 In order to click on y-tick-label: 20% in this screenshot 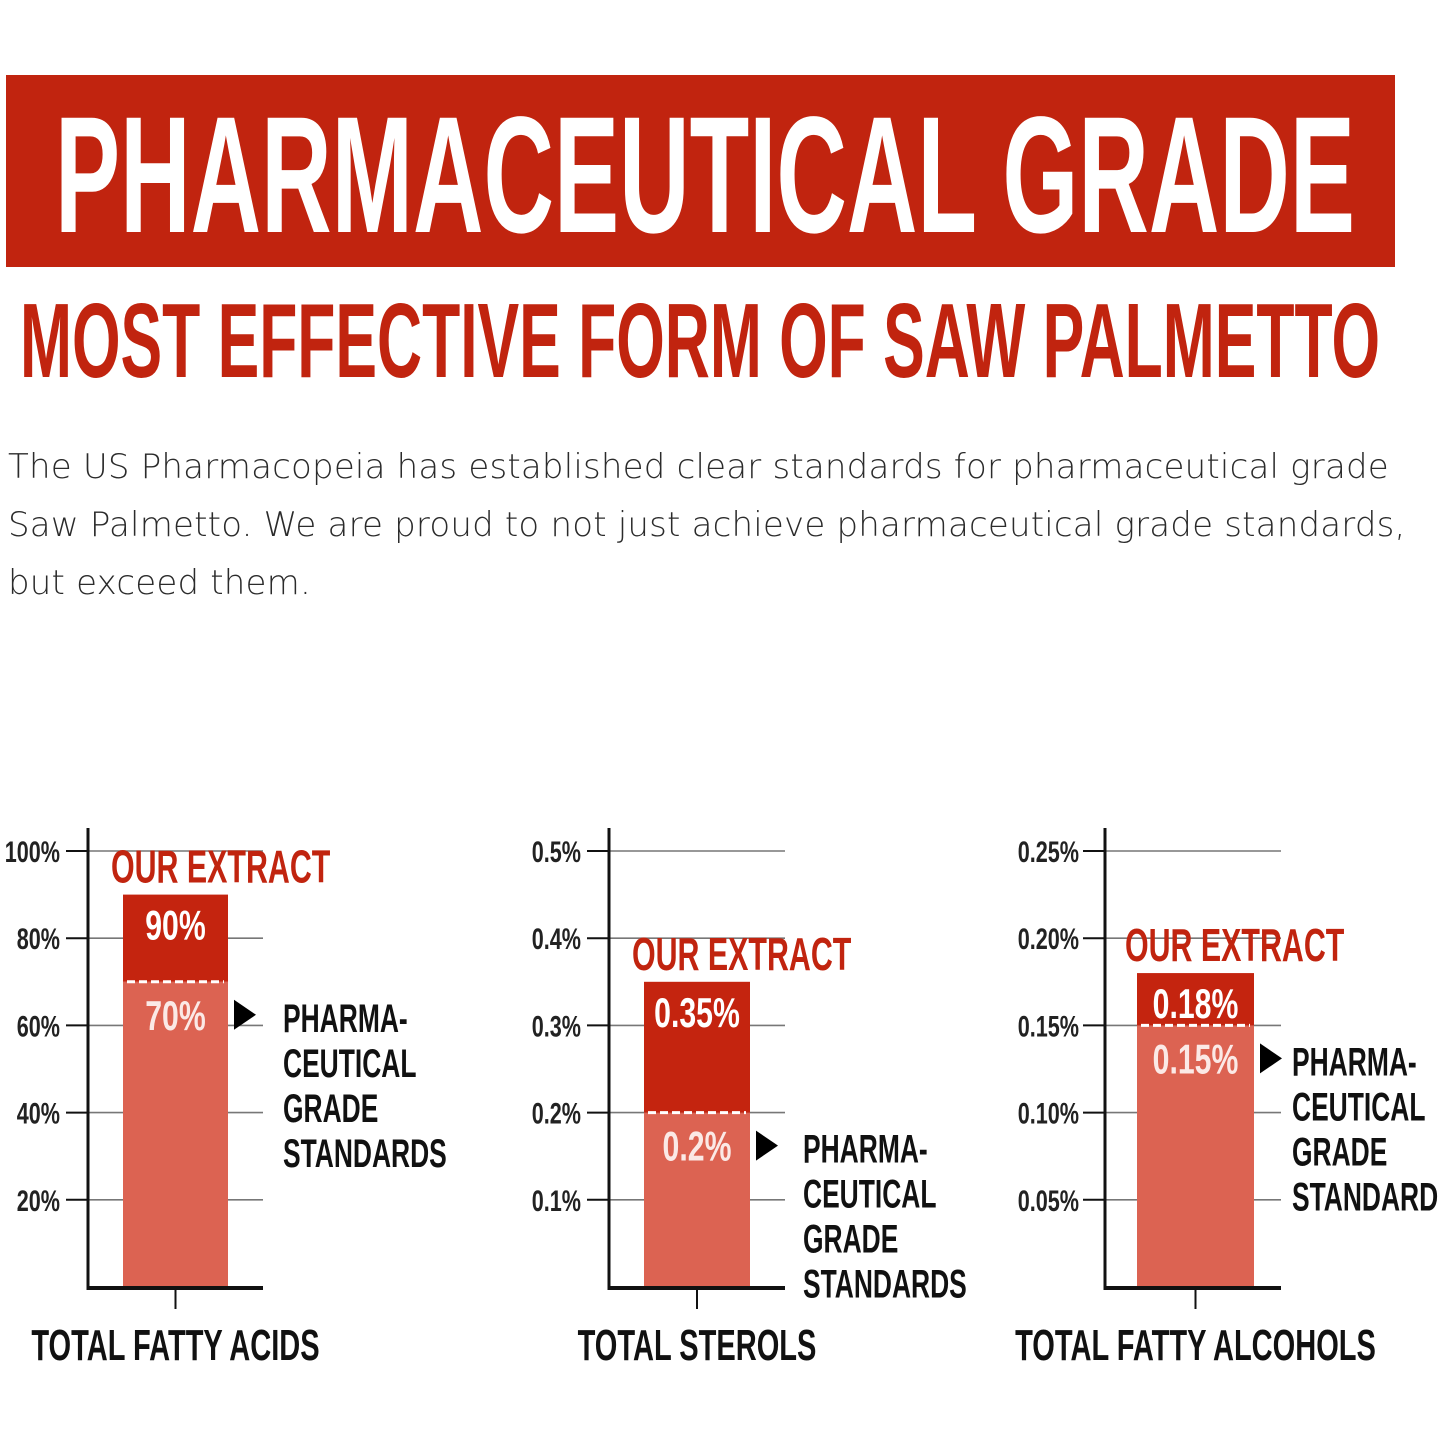, I will do `click(38, 1201)`.